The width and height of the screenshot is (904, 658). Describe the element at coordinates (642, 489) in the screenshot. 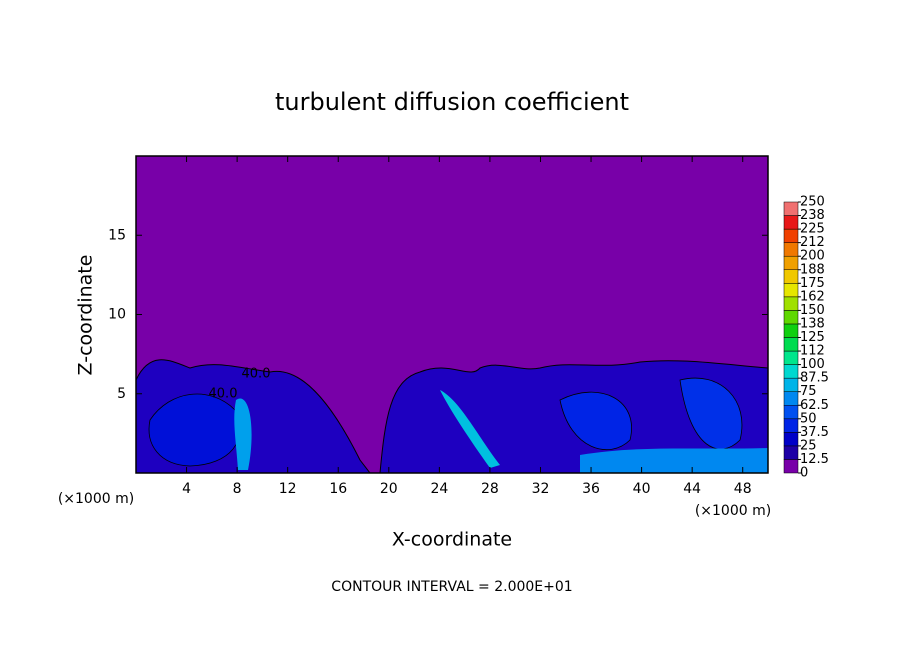

I see `x-tick-label: 40` at that location.